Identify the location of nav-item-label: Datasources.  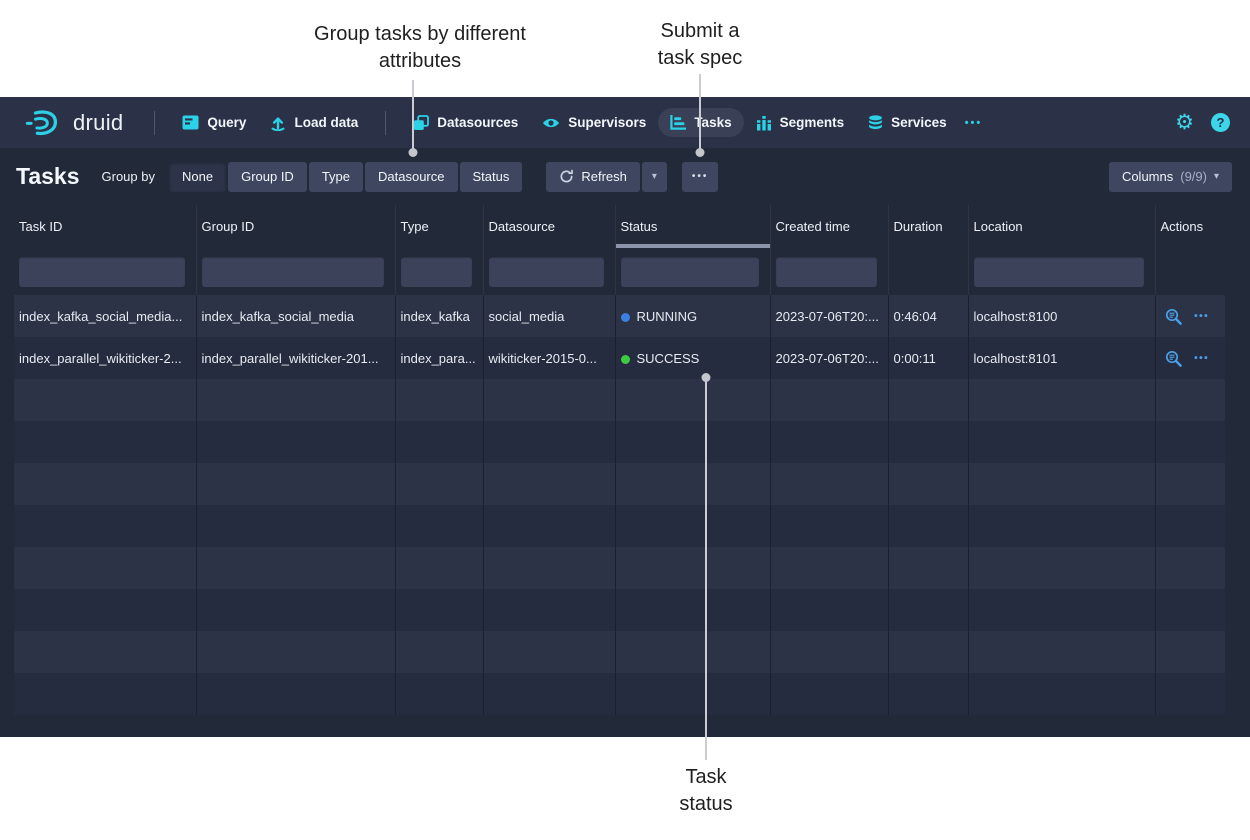
(478, 122).